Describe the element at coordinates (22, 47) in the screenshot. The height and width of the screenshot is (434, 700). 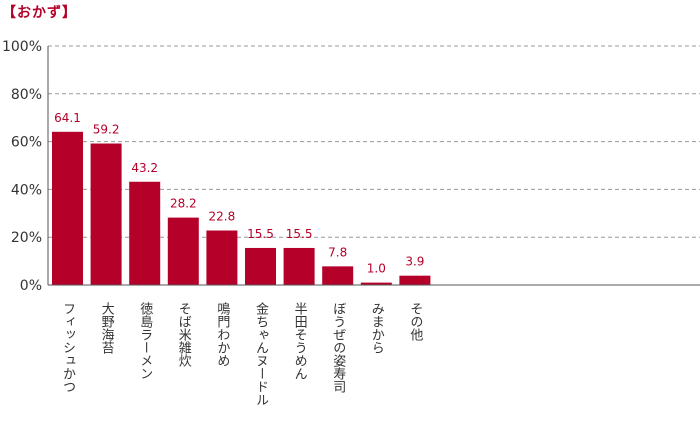
I see `y-tick-label: 100%` at that location.